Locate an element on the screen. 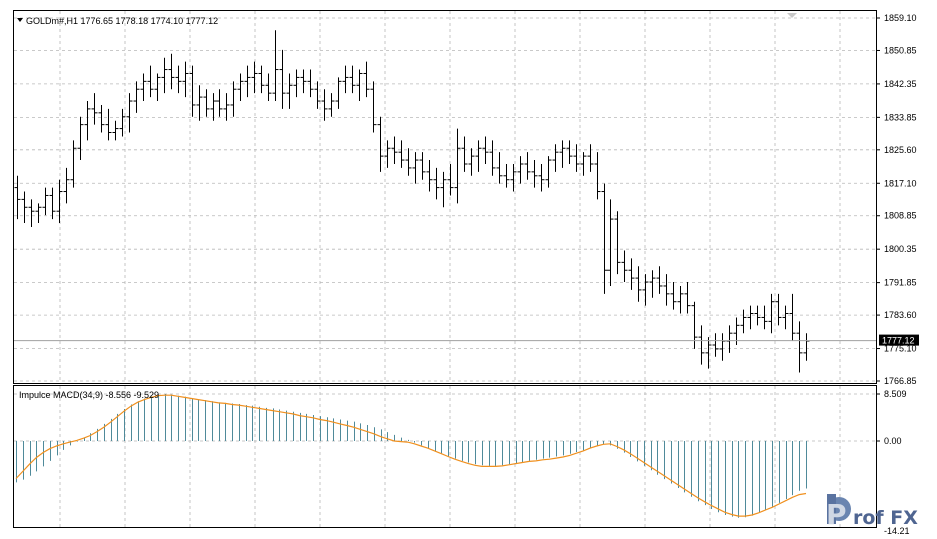  proffx-watermark: P rof FX is located at coordinates (872, 512).